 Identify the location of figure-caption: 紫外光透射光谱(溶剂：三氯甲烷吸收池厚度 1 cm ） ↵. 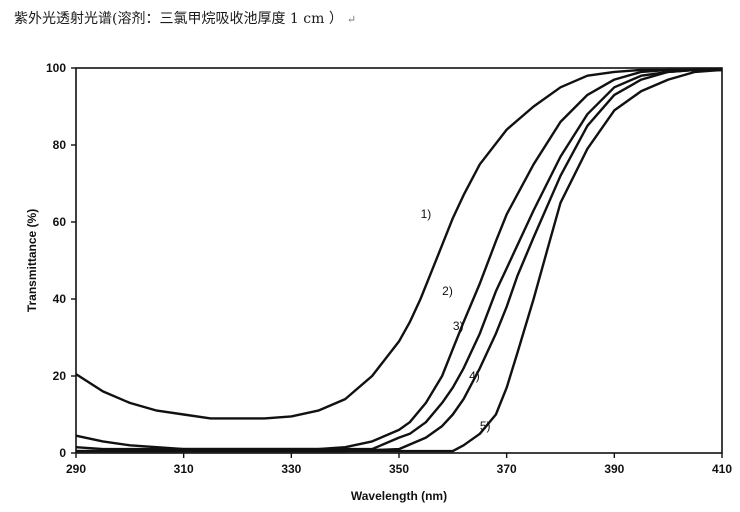
(185, 18).